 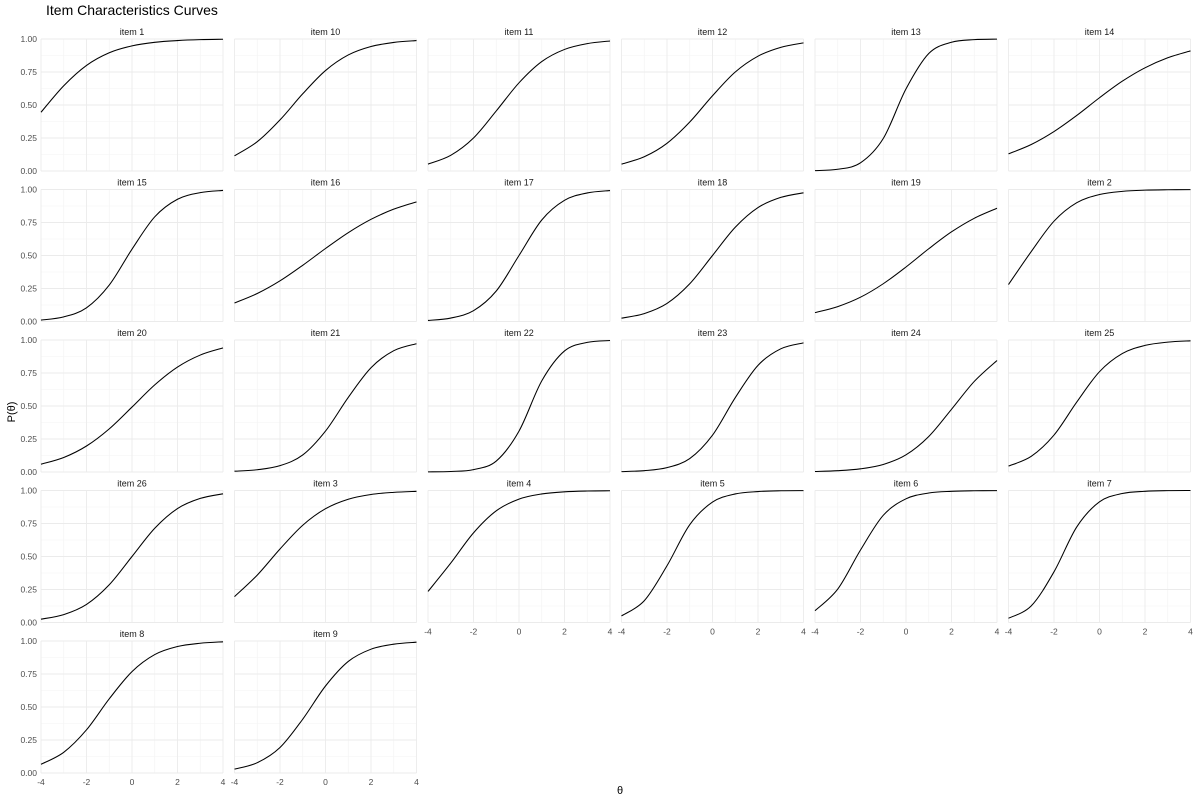 I want to click on facet-panel: item 10, so click(x=325, y=99).